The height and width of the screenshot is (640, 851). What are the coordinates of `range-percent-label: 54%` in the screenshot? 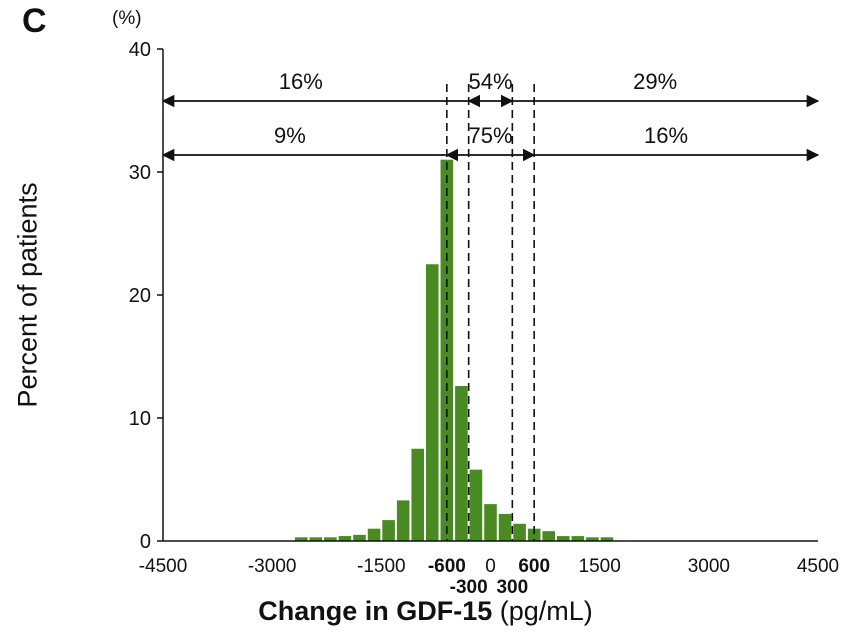 It's located at (490, 81).